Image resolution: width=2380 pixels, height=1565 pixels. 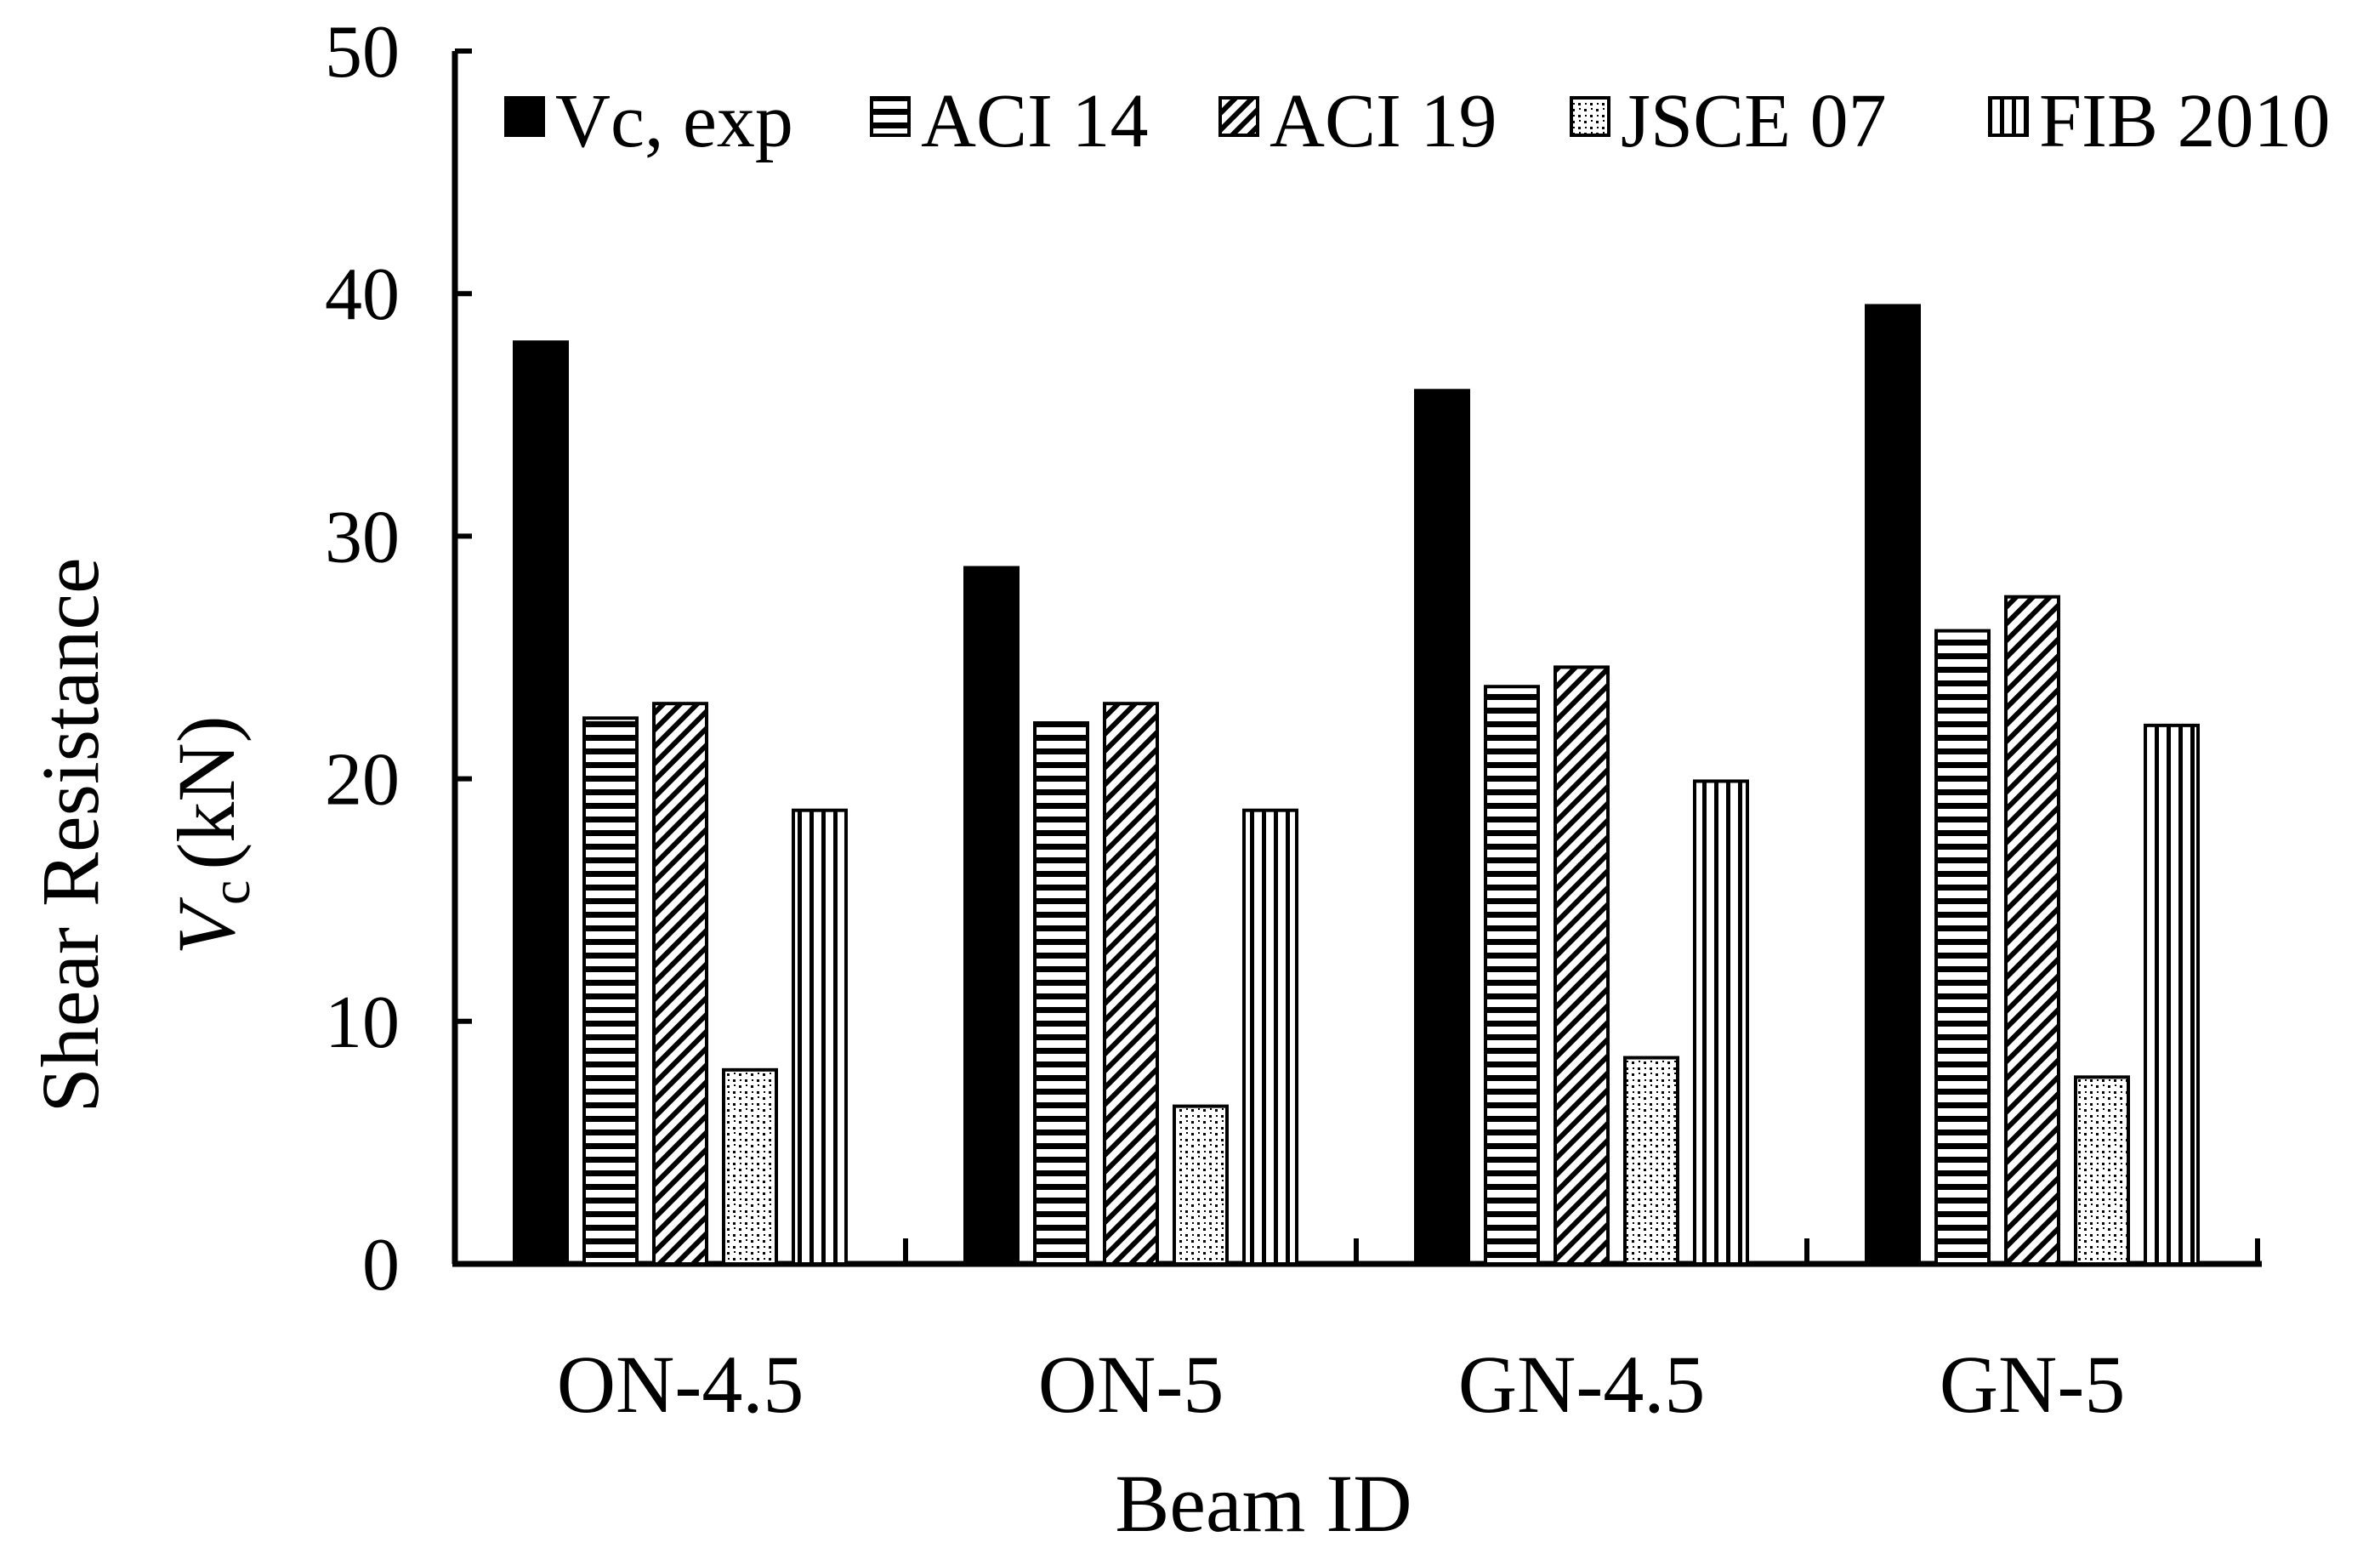 I want to click on x-tick-labels: ON-4.5 ON-5 GN-4.5 GN-5, so click(x=1341, y=1384).